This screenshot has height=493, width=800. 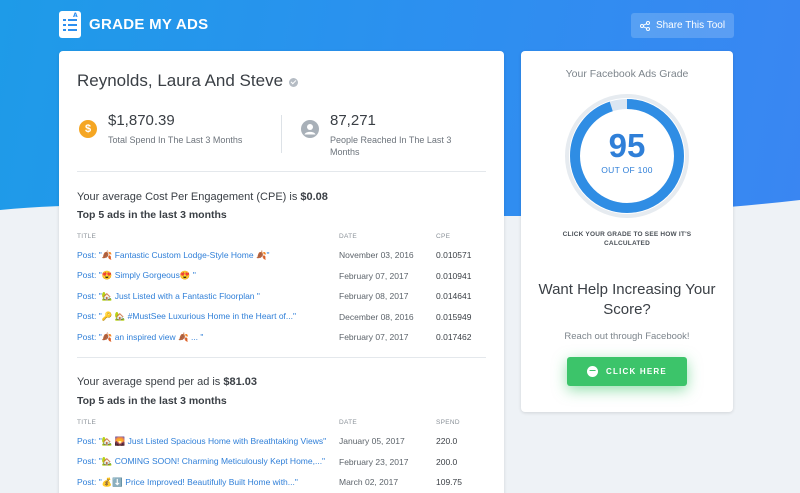 I want to click on ad-date: February 08, 2017, so click(x=374, y=296).